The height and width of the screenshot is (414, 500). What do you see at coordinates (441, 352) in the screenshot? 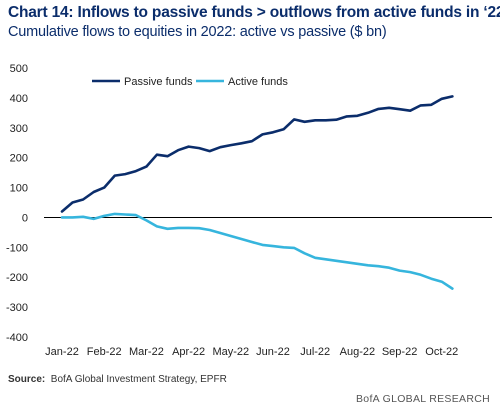
I see `x-tick-label: Oct-22` at bounding box center [441, 352].